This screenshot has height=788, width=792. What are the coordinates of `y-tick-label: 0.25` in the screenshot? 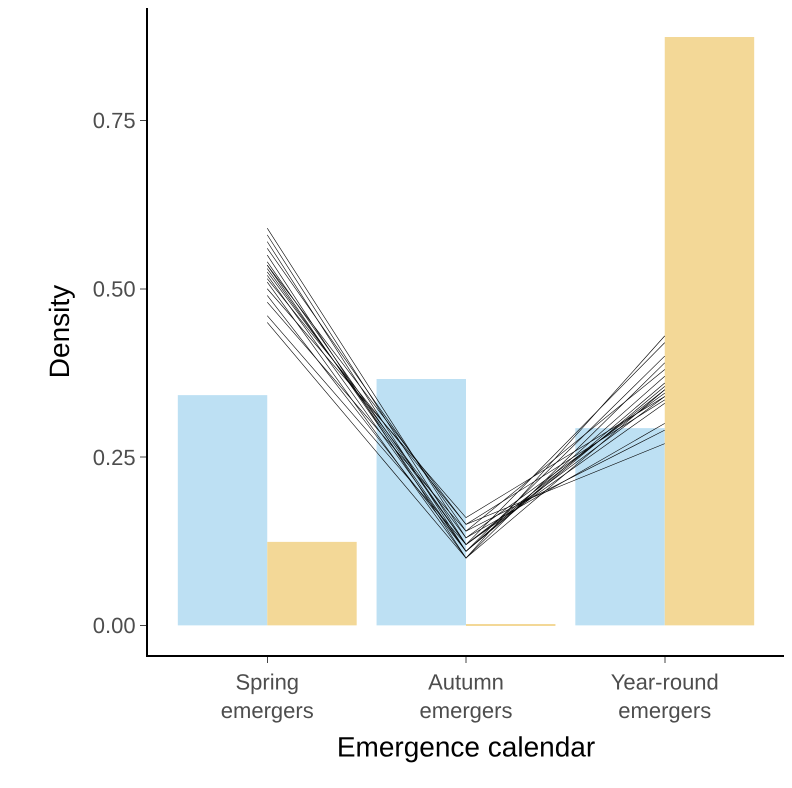 It's located at (114, 457).